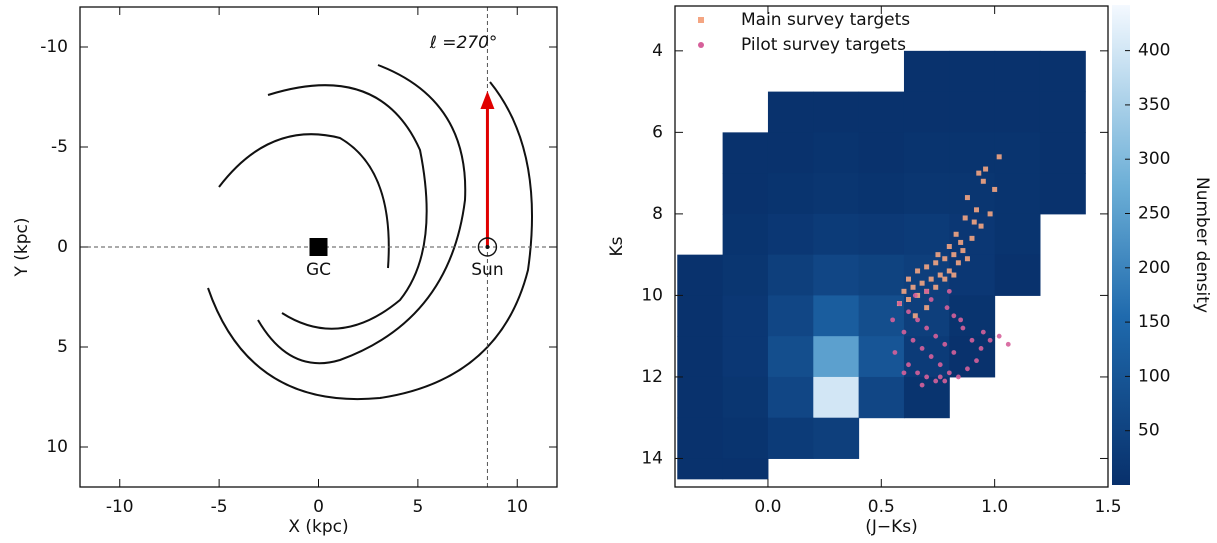 The width and height of the screenshot is (1217, 543). What do you see at coordinates (823, 45) in the screenshot?
I see `legend-label: Pilot survey targets` at bounding box center [823, 45].